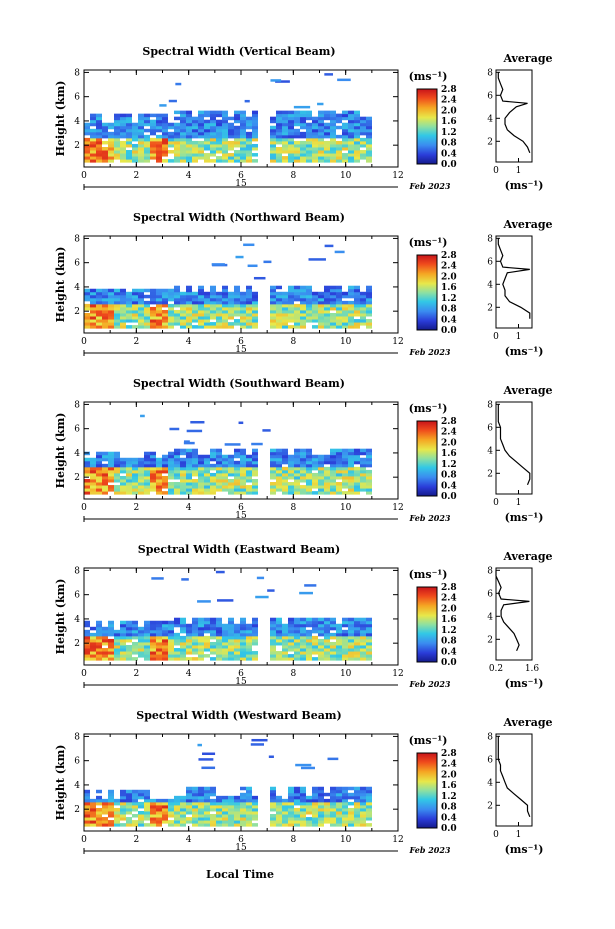 This screenshot has width=615, height=929. What do you see at coordinates (490, 239) in the screenshot?
I see `average-y-tick-label: 8` at bounding box center [490, 239].